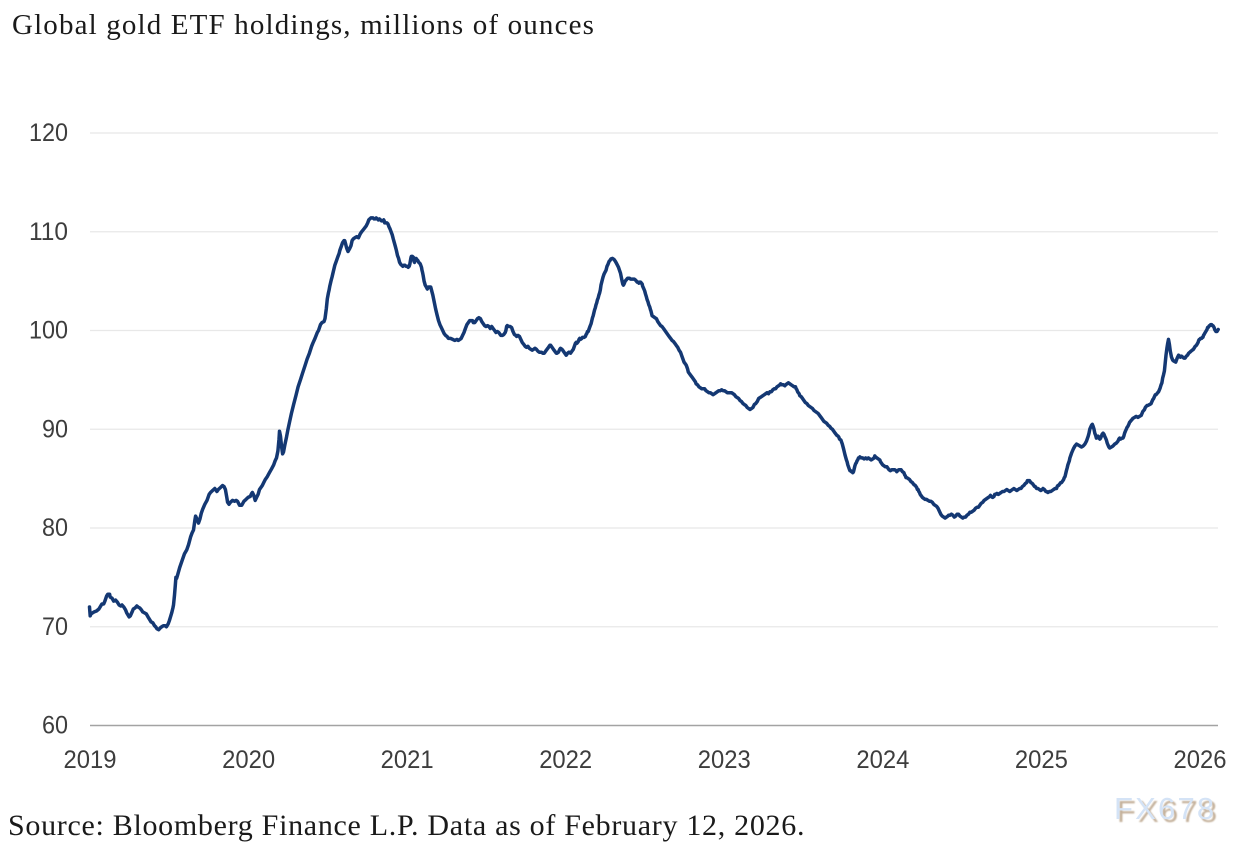 This screenshot has height=845, width=1243. Describe the element at coordinates (565, 760) in the screenshot. I see `svg-text: 2022` at that location.